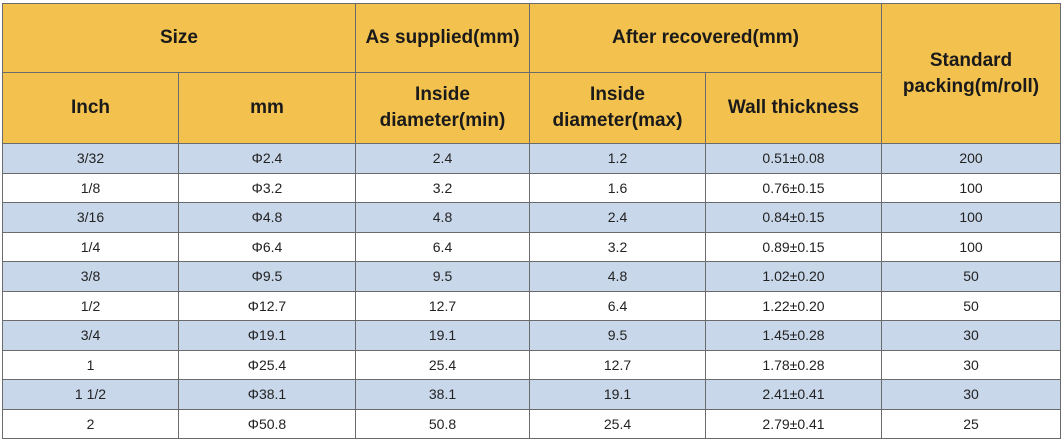  I want to click on table-row: 1/4 Φ6.4 6.4 3.2 0.89±0.15 100, so click(531, 246).